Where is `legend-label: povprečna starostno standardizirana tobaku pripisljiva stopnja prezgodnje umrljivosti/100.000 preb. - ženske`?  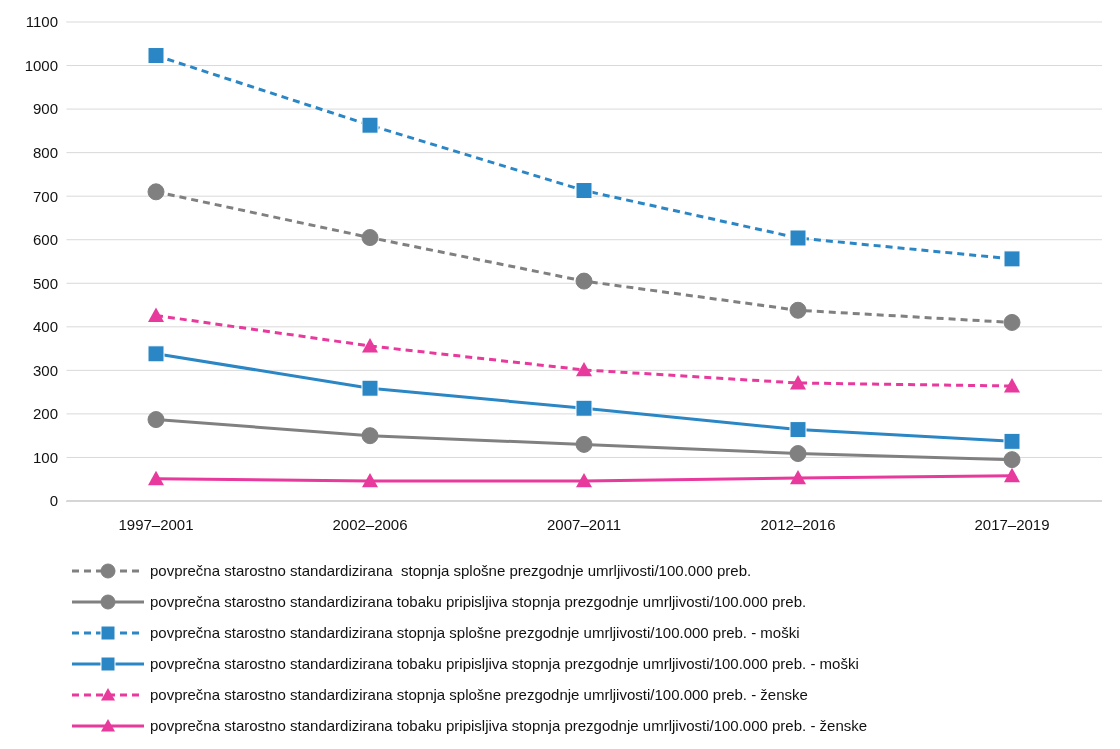
legend-label: povprečna starostno standardizirana tobaku pripisljiva stopnja prezgodnje umrljivosti/100.000 preb. - ženske is located at coordinates (509, 725).